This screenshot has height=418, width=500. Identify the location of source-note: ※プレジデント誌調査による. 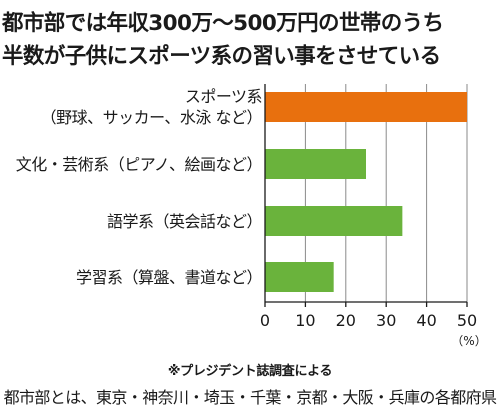
(250, 371).